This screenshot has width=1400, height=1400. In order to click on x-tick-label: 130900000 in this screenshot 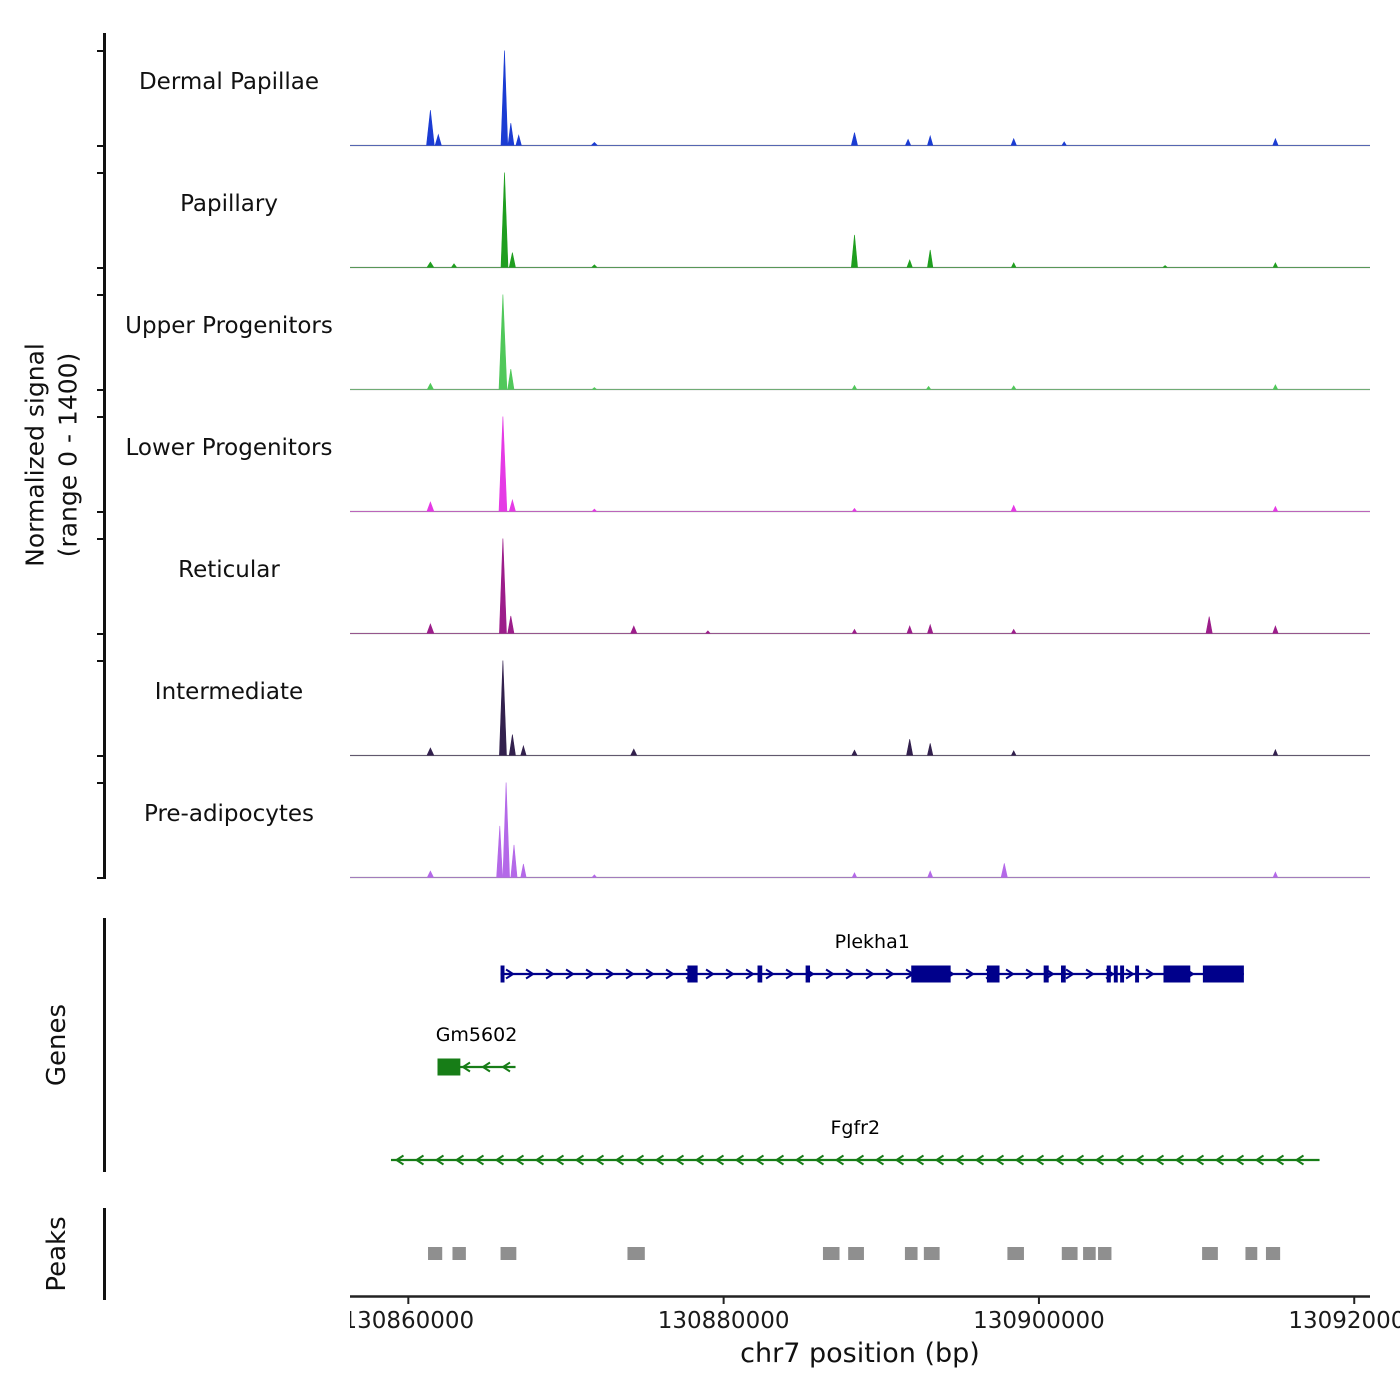, I will do `click(1039, 1321)`.